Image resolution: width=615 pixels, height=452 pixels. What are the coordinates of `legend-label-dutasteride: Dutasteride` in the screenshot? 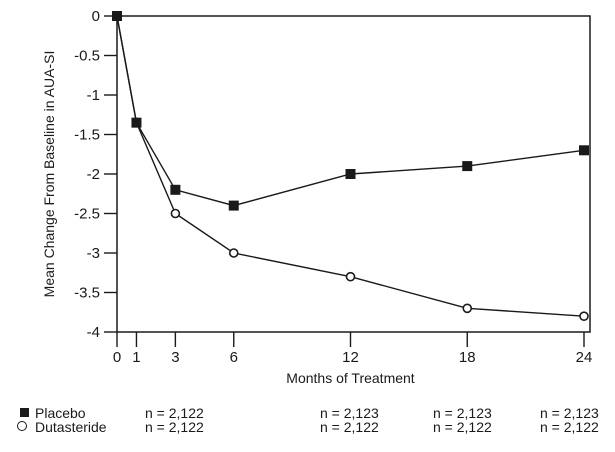 It's located at (71, 427).